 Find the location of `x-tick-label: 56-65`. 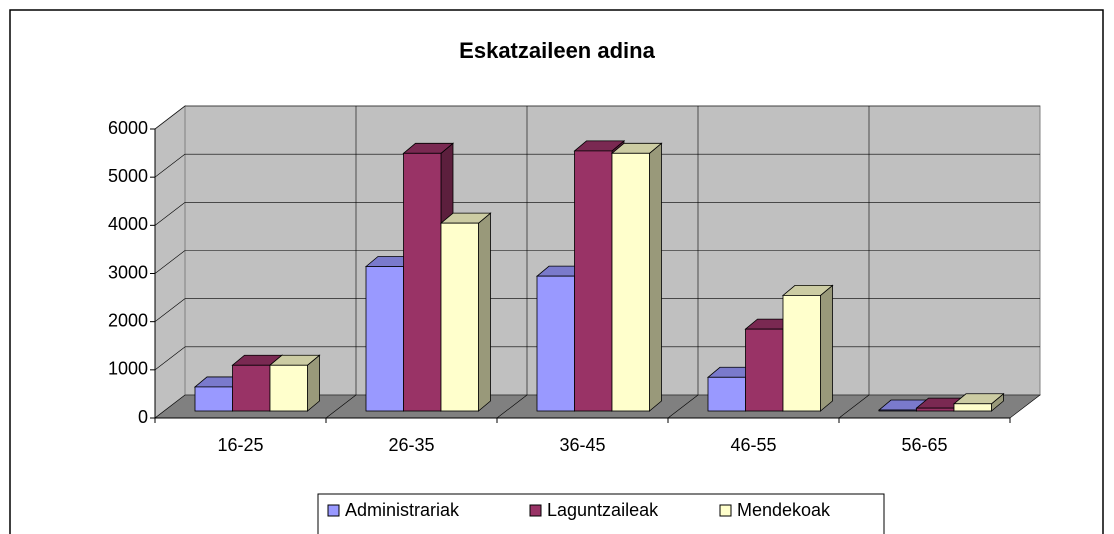

x-tick-label: 56-65 is located at coordinates (924, 445).